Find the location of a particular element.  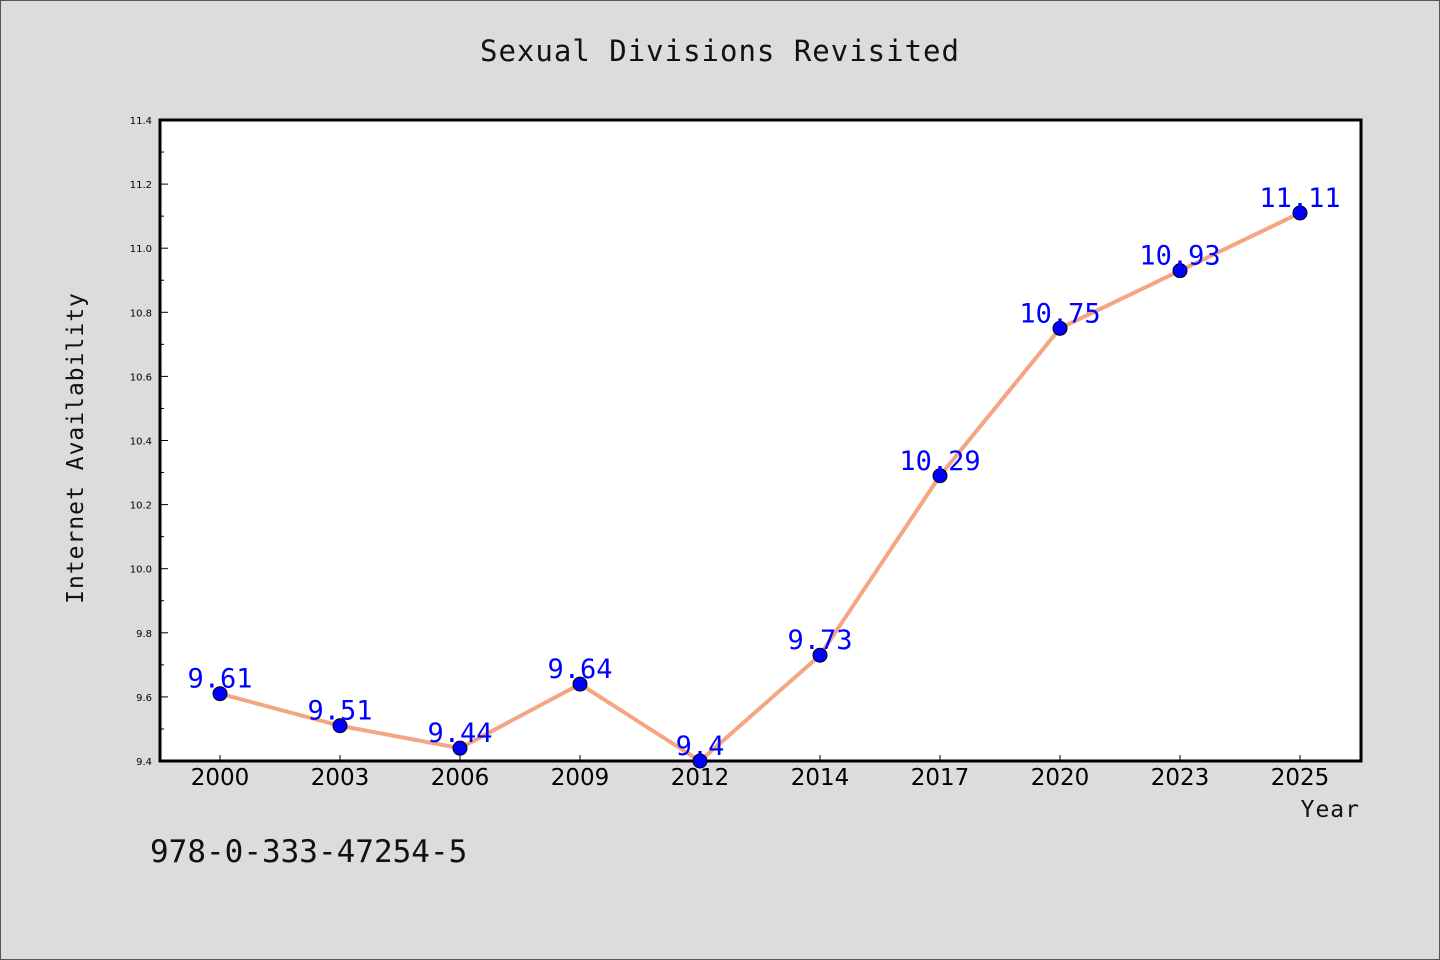

y-axis-label: Internet Availability is located at coordinates (76, 448).